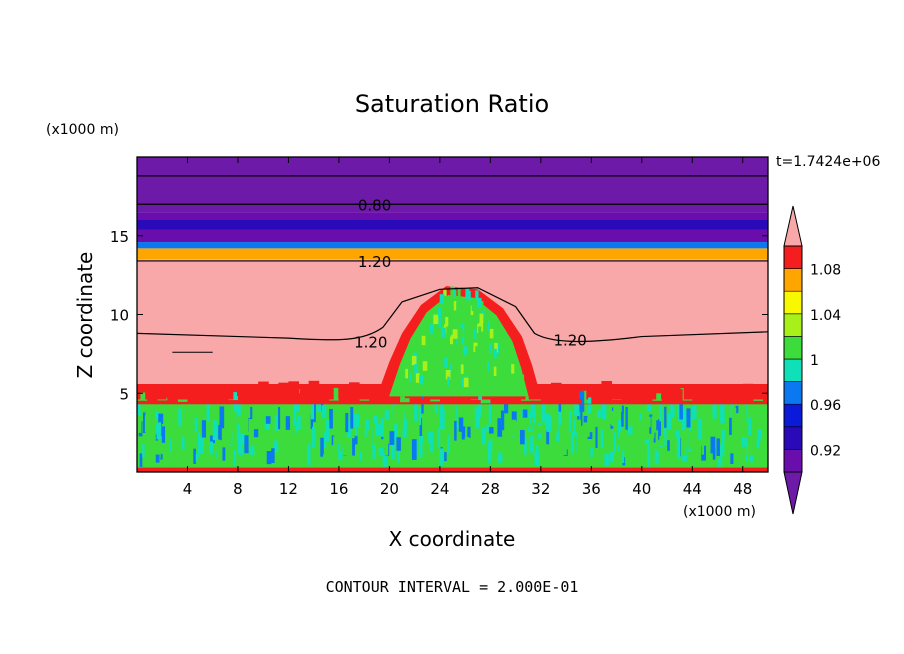 This screenshot has height=654, width=904. What do you see at coordinates (452, 185) in the screenshot?
I see `band-stratosphere-purple` at bounding box center [452, 185].